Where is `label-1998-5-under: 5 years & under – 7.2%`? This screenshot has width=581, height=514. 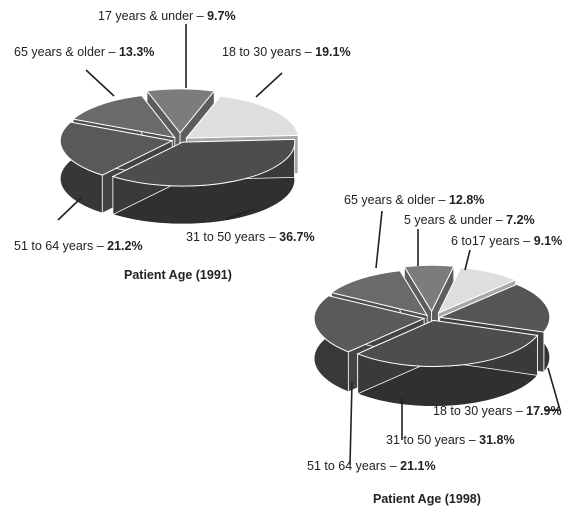
label-1998-5-under: 5 years & under – 7.2% is located at coordinates (469, 220).